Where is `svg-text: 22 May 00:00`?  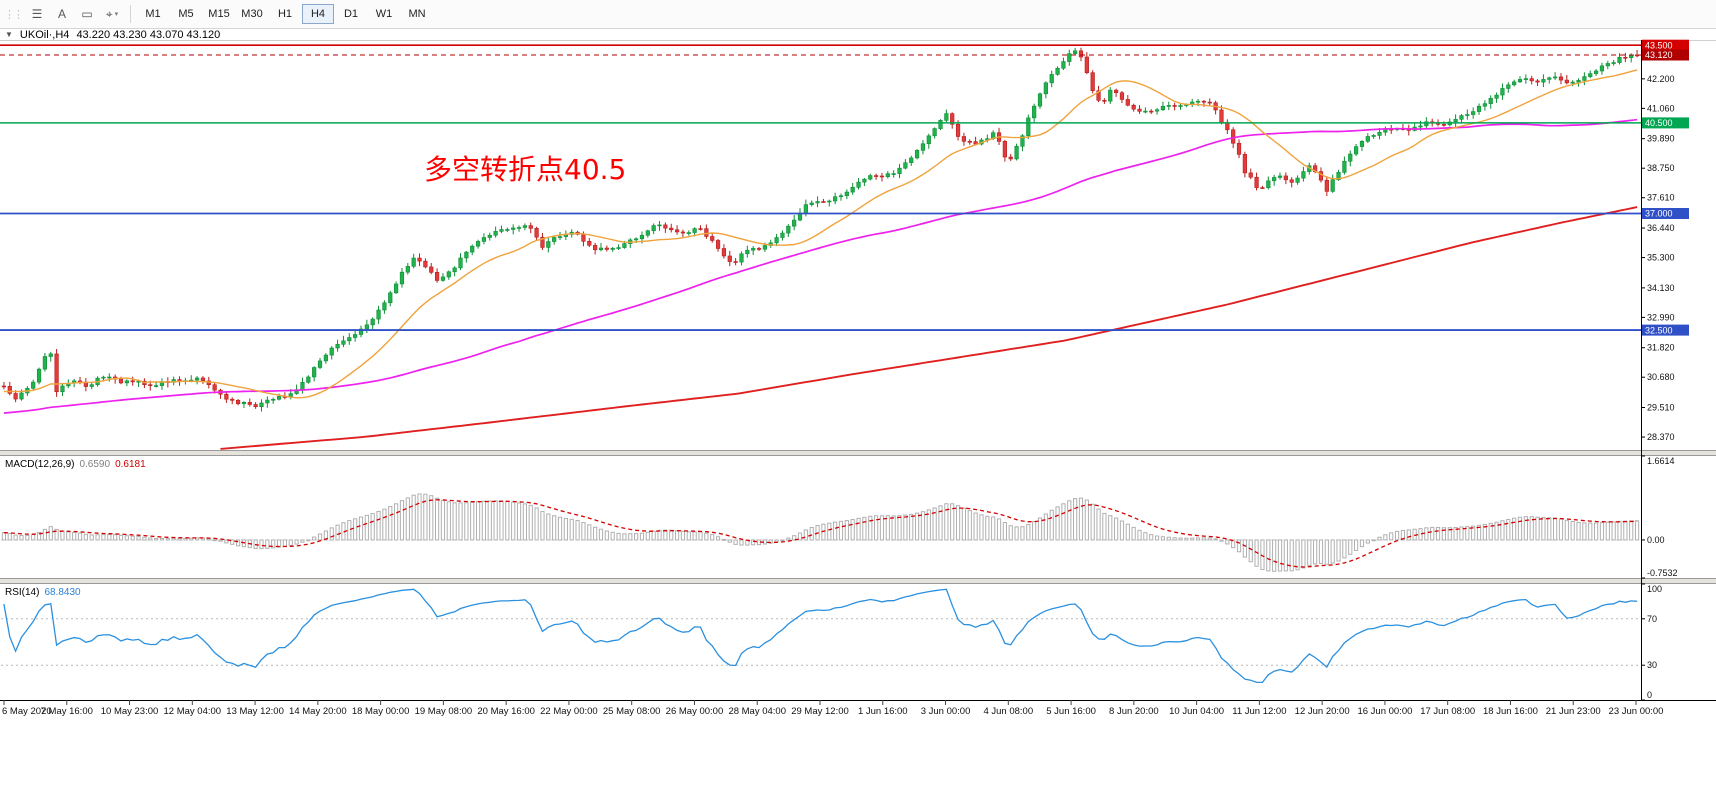
svg-text: 22 May 00:00 is located at coordinates (569, 711).